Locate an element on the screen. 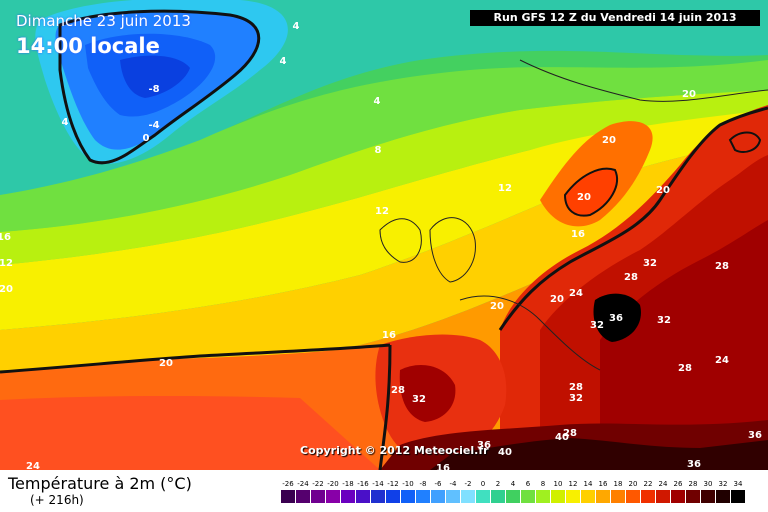 The height and width of the screenshot is (512, 768). scale-tick-label: -6 is located at coordinates (439, 484).